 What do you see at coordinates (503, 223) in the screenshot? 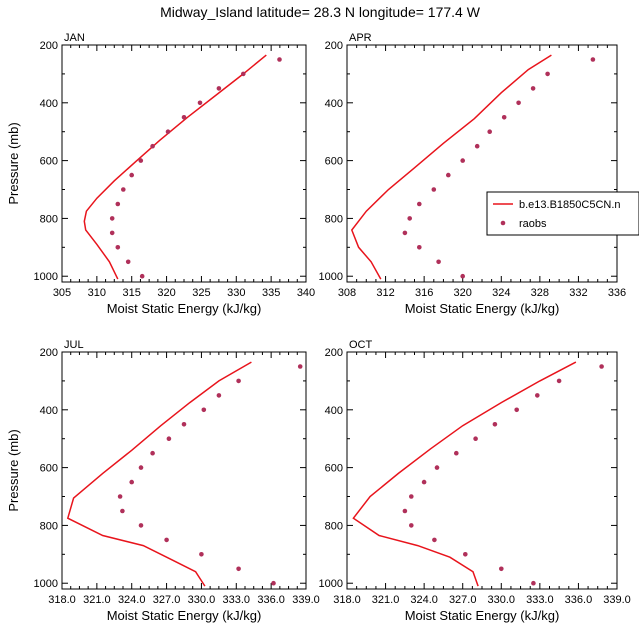
I see `legend-swatch-raobs` at bounding box center [503, 223].